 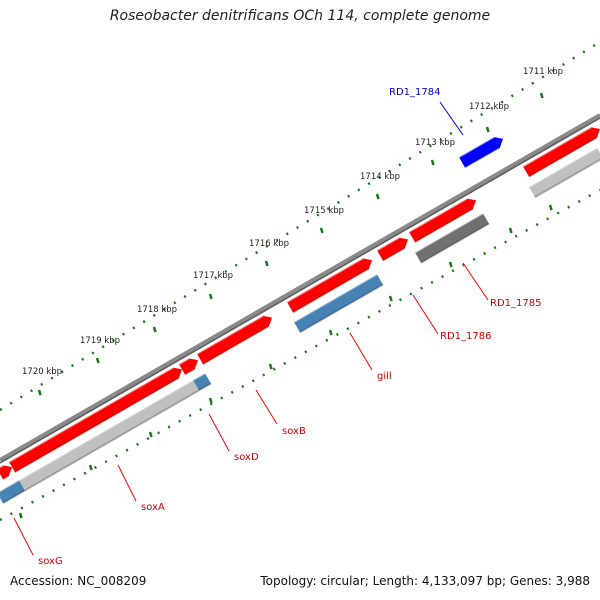 What do you see at coordinates (202, 382) in the screenshot?
I see `gene-feature-reverse-blue-soxD` at bounding box center [202, 382].